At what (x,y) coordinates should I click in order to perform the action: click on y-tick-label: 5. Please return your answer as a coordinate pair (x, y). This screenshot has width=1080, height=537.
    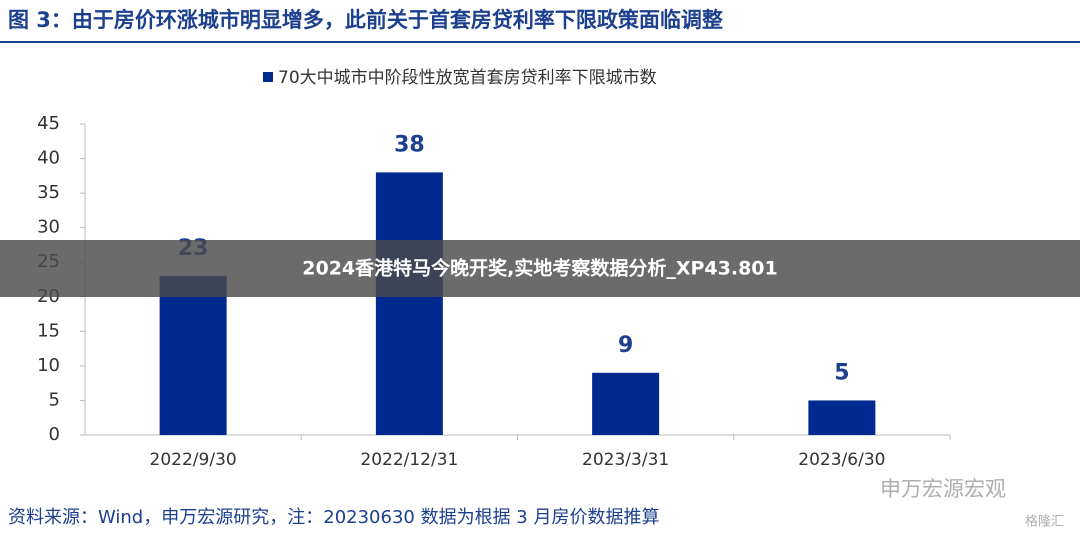
    Looking at the image, I should click on (54, 399).